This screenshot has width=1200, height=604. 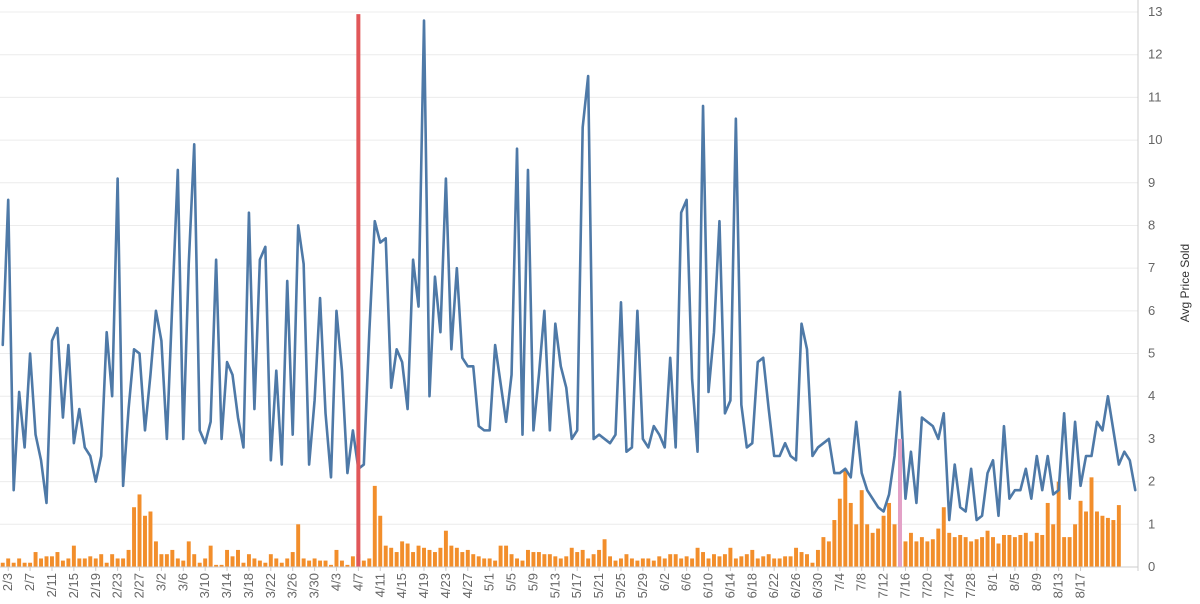 I want to click on x-tick-label: 7/4, so click(x=839, y=582).